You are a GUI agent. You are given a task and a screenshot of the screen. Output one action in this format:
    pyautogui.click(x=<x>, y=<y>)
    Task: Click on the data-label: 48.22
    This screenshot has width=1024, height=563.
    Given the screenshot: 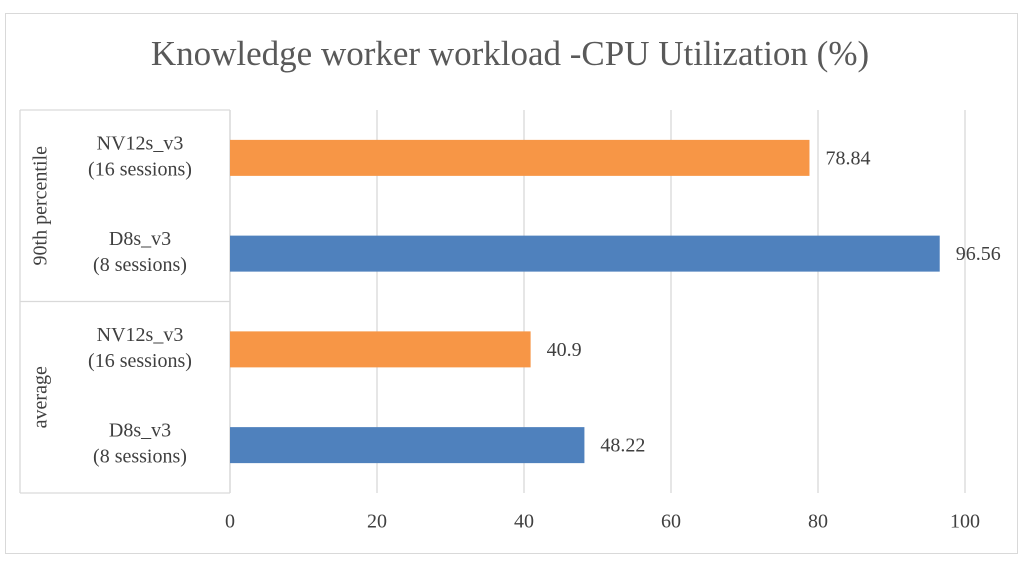 What is the action you would take?
    pyautogui.click(x=622, y=446)
    